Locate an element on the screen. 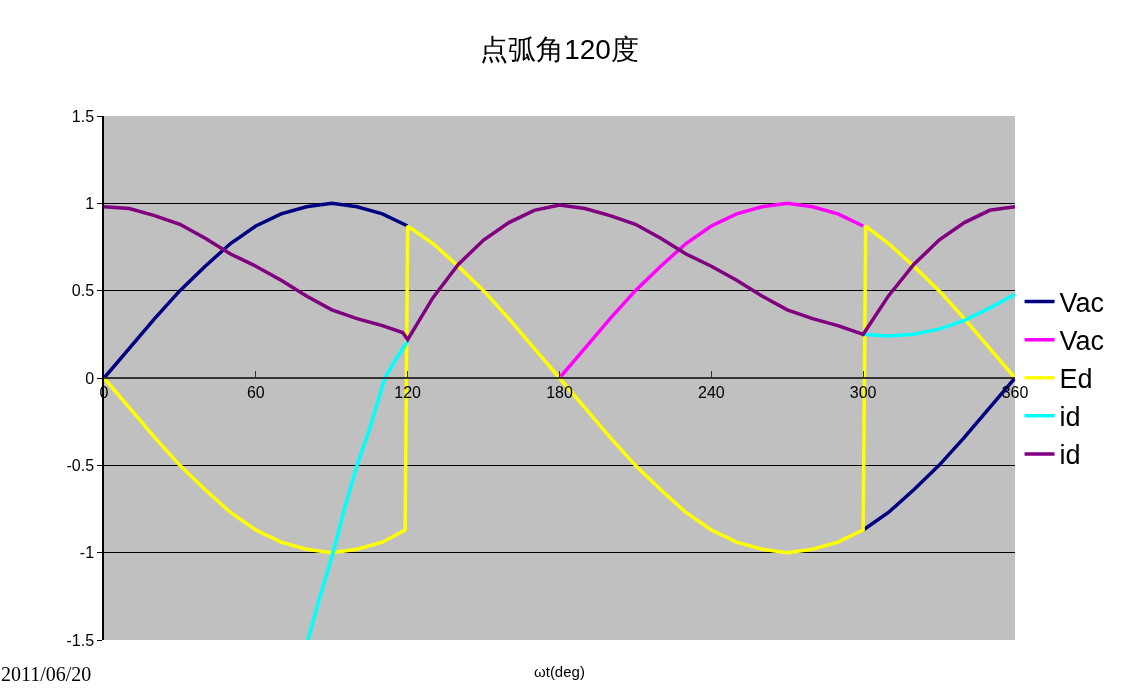  y-tick-label: 1.5 is located at coordinates (83, 116).